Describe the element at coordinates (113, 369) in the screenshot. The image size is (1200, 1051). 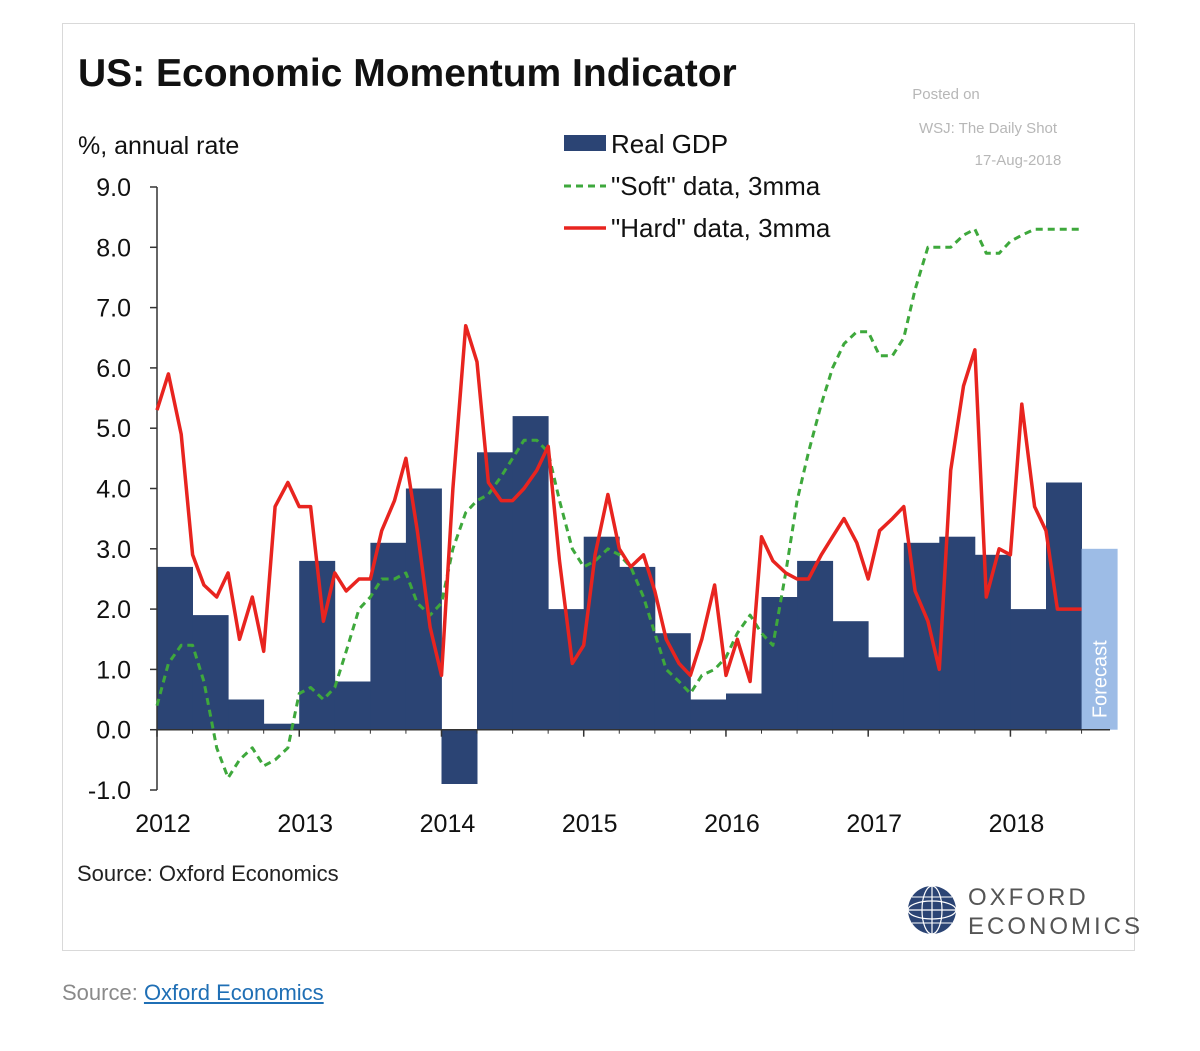
I see `y-tick-label: 6.0` at that location.